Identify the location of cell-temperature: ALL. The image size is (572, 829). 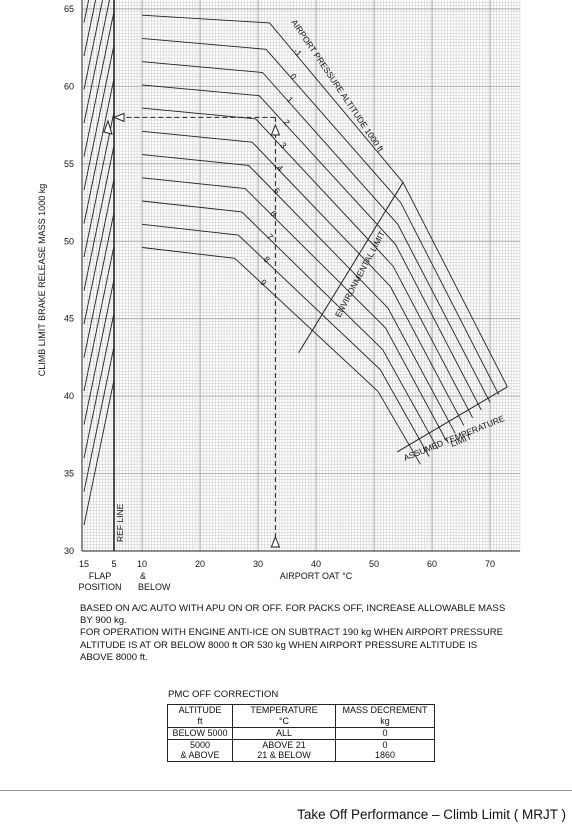
(284, 733).